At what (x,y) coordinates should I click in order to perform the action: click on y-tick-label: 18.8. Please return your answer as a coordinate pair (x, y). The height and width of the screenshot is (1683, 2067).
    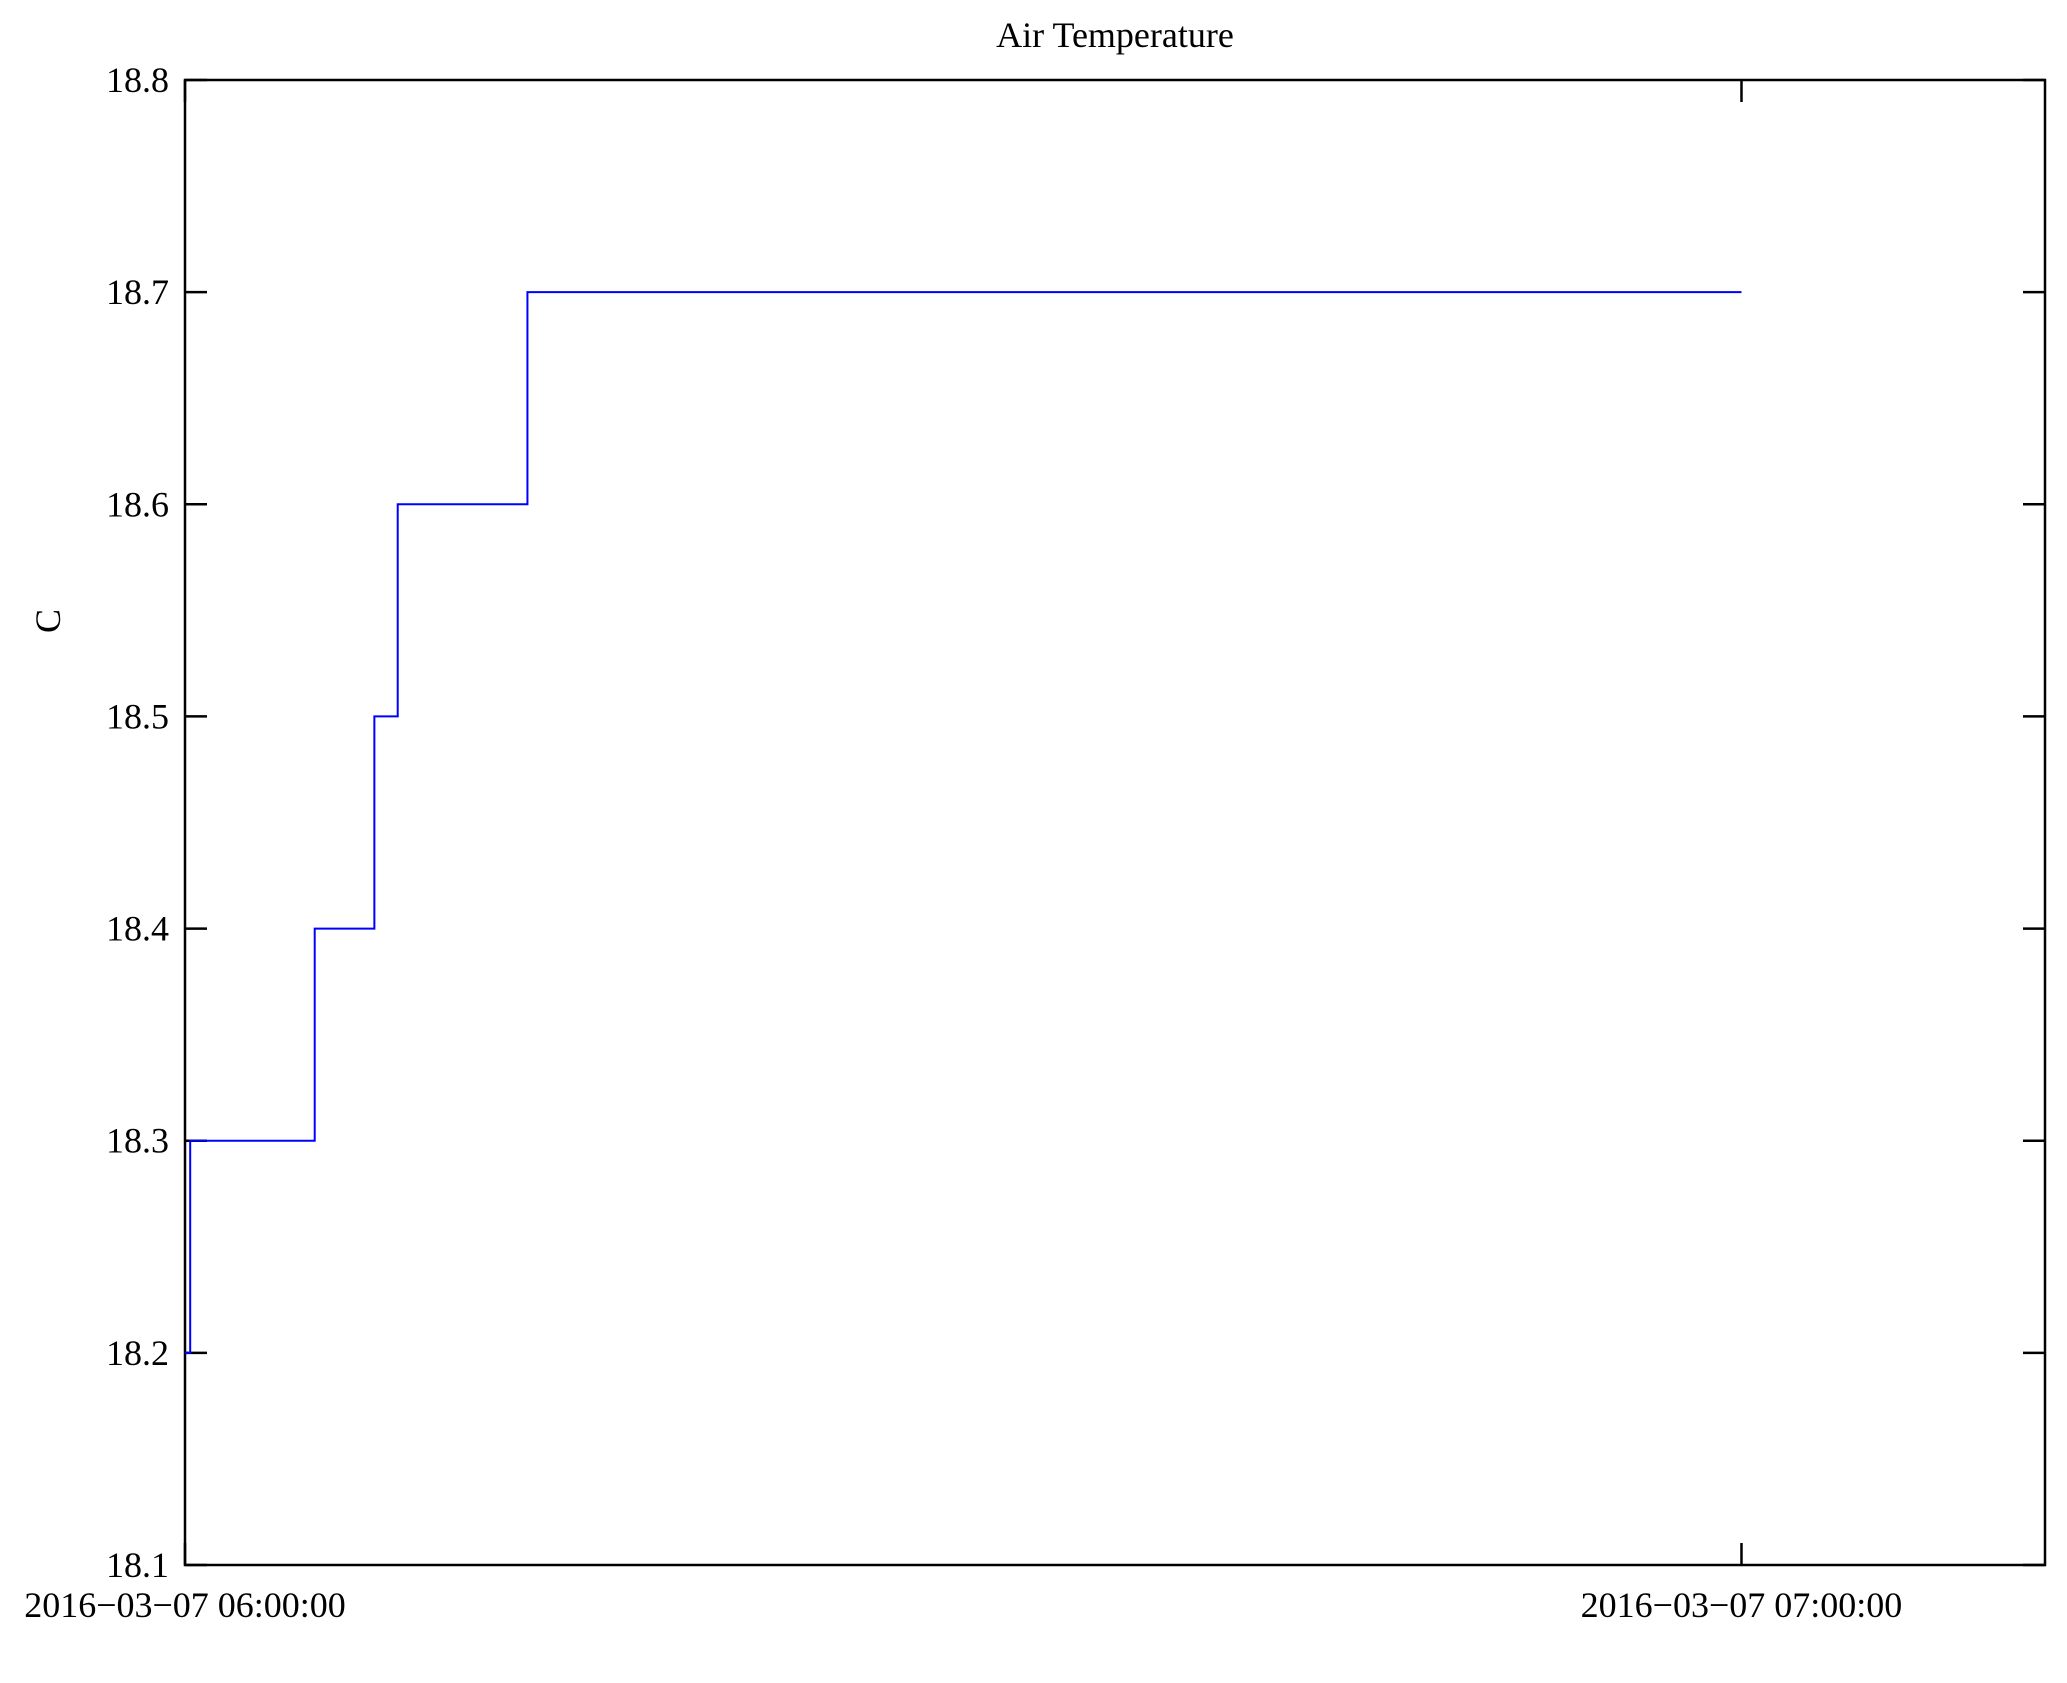
    Looking at the image, I should click on (137, 80).